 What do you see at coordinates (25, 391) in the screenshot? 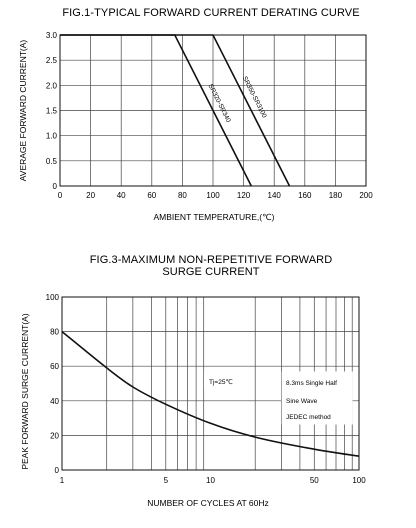
I see `y-axis-label: PEAK FORWARD SURGE CURRENT(A)` at bounding box center [25, 391].